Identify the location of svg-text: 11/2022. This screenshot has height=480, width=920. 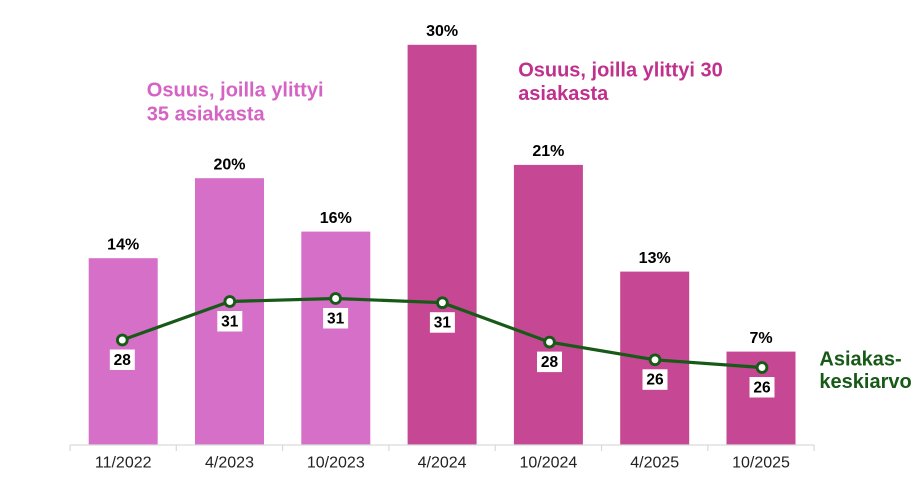
(123, 463).